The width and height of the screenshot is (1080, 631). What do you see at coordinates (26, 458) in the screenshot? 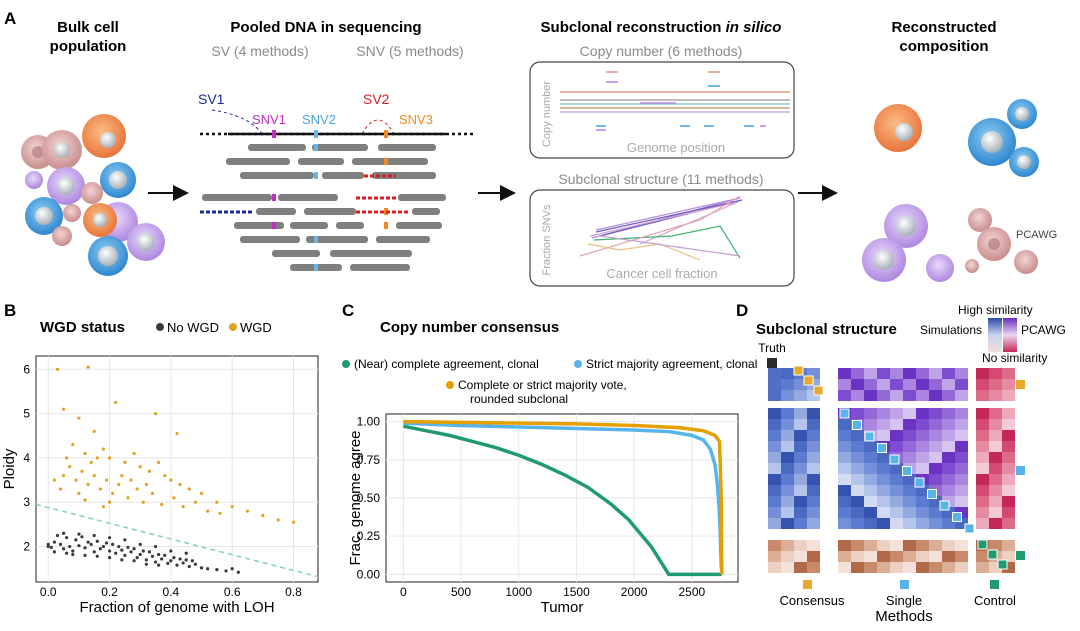
I see `y-tick-label: 4` at bounding box center [26, 458].